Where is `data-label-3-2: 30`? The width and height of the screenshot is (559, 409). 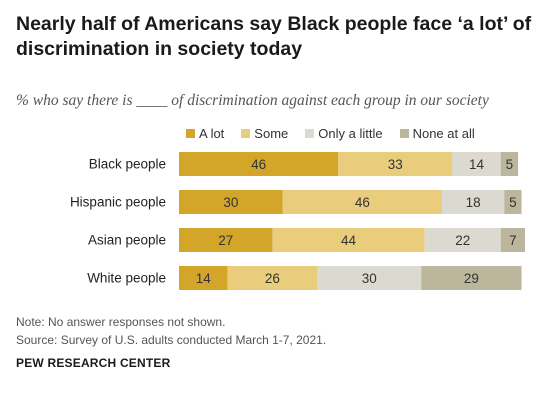
data-label-3-2: 30 is located at coordinates (369, 278).